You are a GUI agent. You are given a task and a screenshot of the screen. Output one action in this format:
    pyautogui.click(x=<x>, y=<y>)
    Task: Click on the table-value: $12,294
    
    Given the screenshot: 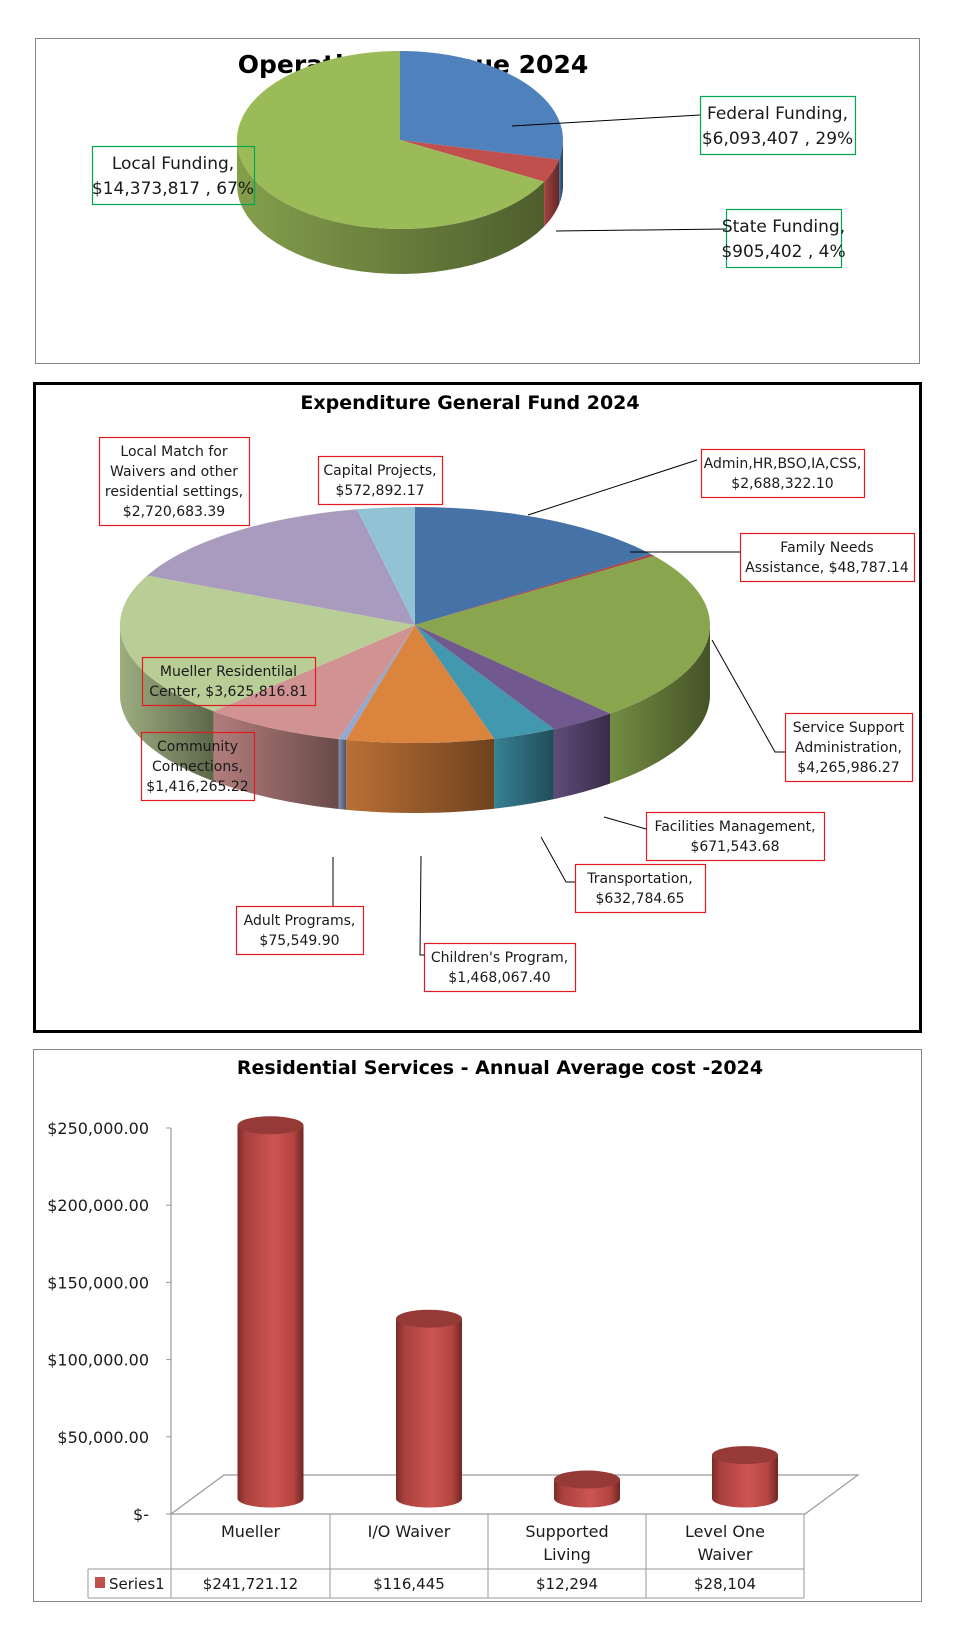 What is the action you would take?
    pyautogui.click(x=567, y=1584)
    